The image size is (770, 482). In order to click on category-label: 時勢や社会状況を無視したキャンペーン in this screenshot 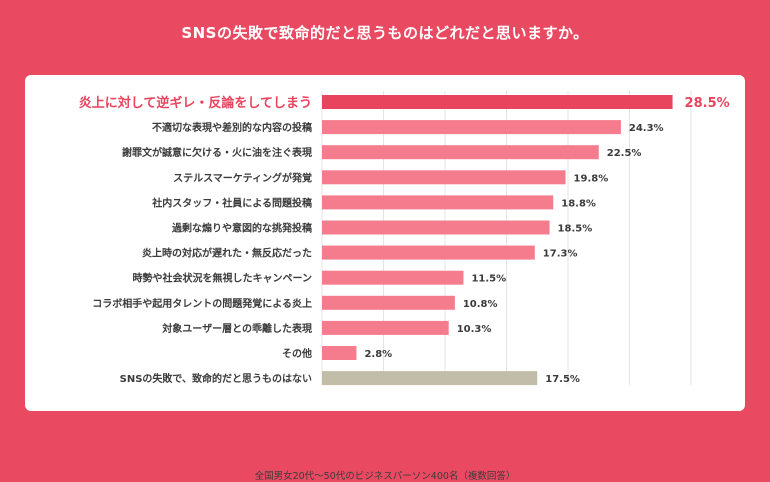, I will do `click(223, 278)`.